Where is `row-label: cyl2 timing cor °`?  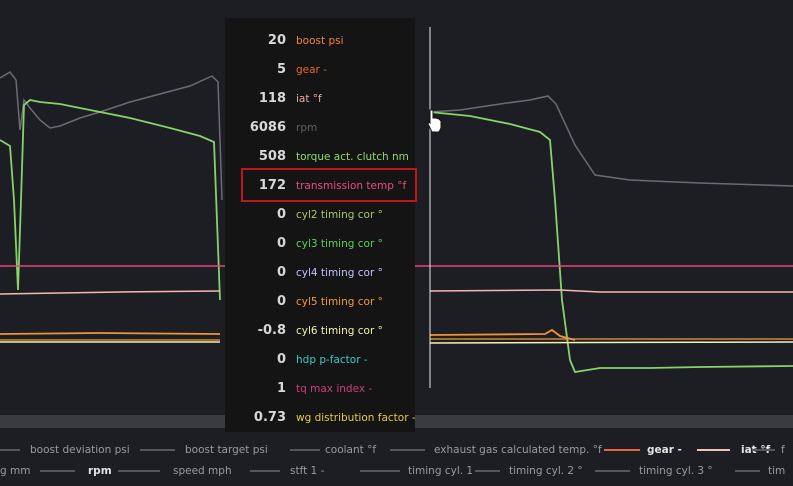 row-label: cyl2 timing cor ° is located at coordinates (339, 215).